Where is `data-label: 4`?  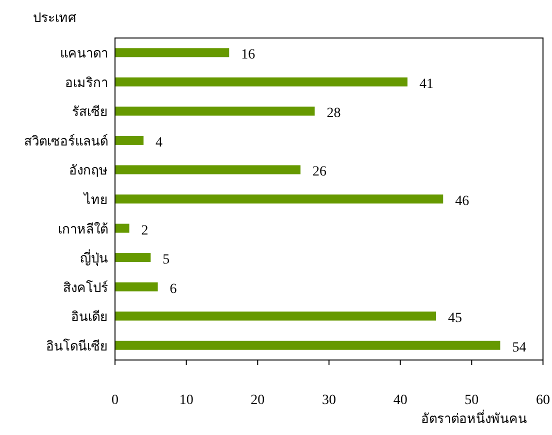
data-label: 4 is located at coordinates (159, 142).